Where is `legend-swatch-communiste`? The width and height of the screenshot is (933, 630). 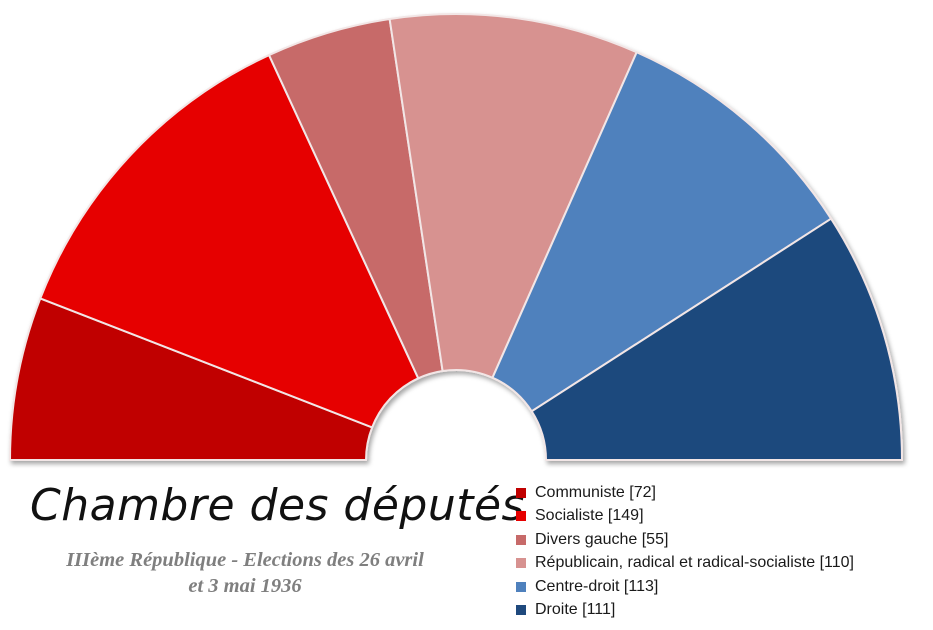
legend-swatch-communiste is located at coordinates (521, 492).